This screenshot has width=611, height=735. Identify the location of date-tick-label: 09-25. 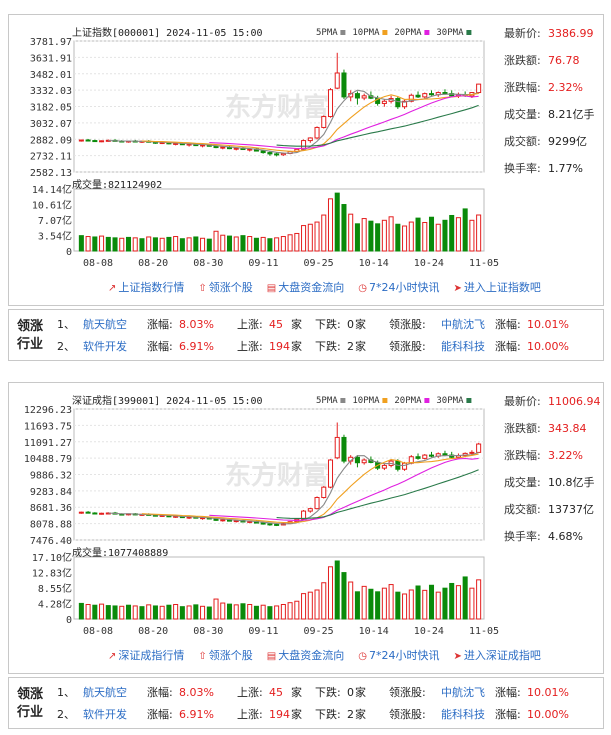
(319, 263).